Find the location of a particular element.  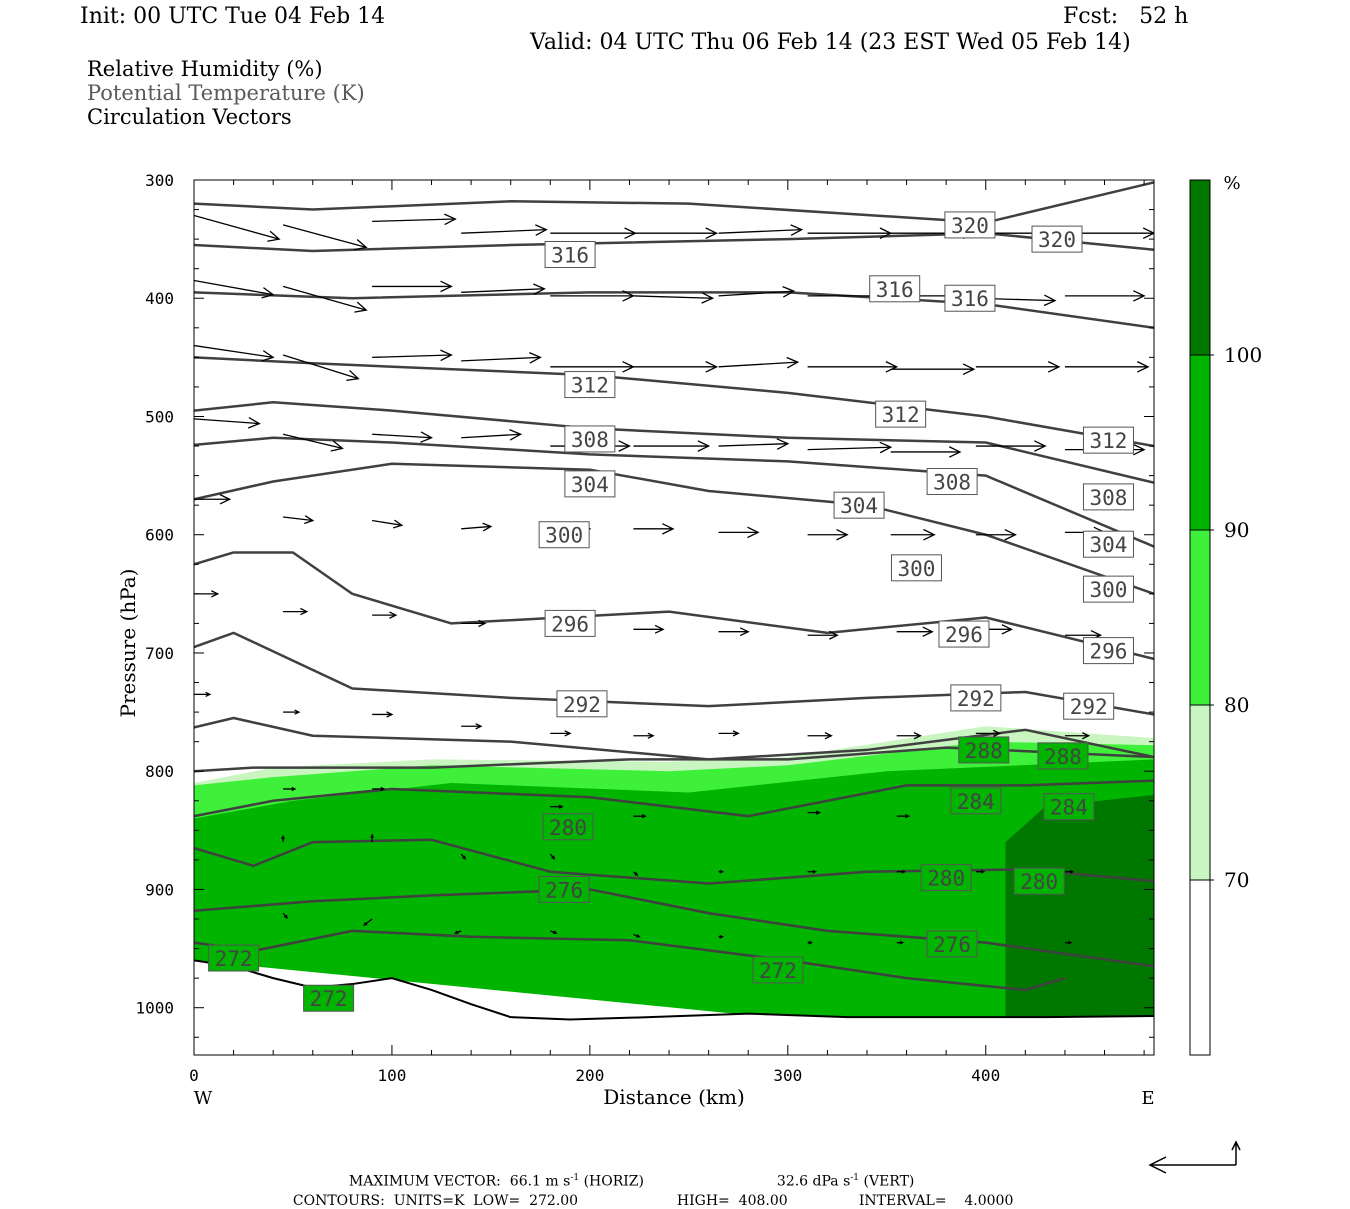

x-tick-label: 0 is located at coordinates (194, 1075).